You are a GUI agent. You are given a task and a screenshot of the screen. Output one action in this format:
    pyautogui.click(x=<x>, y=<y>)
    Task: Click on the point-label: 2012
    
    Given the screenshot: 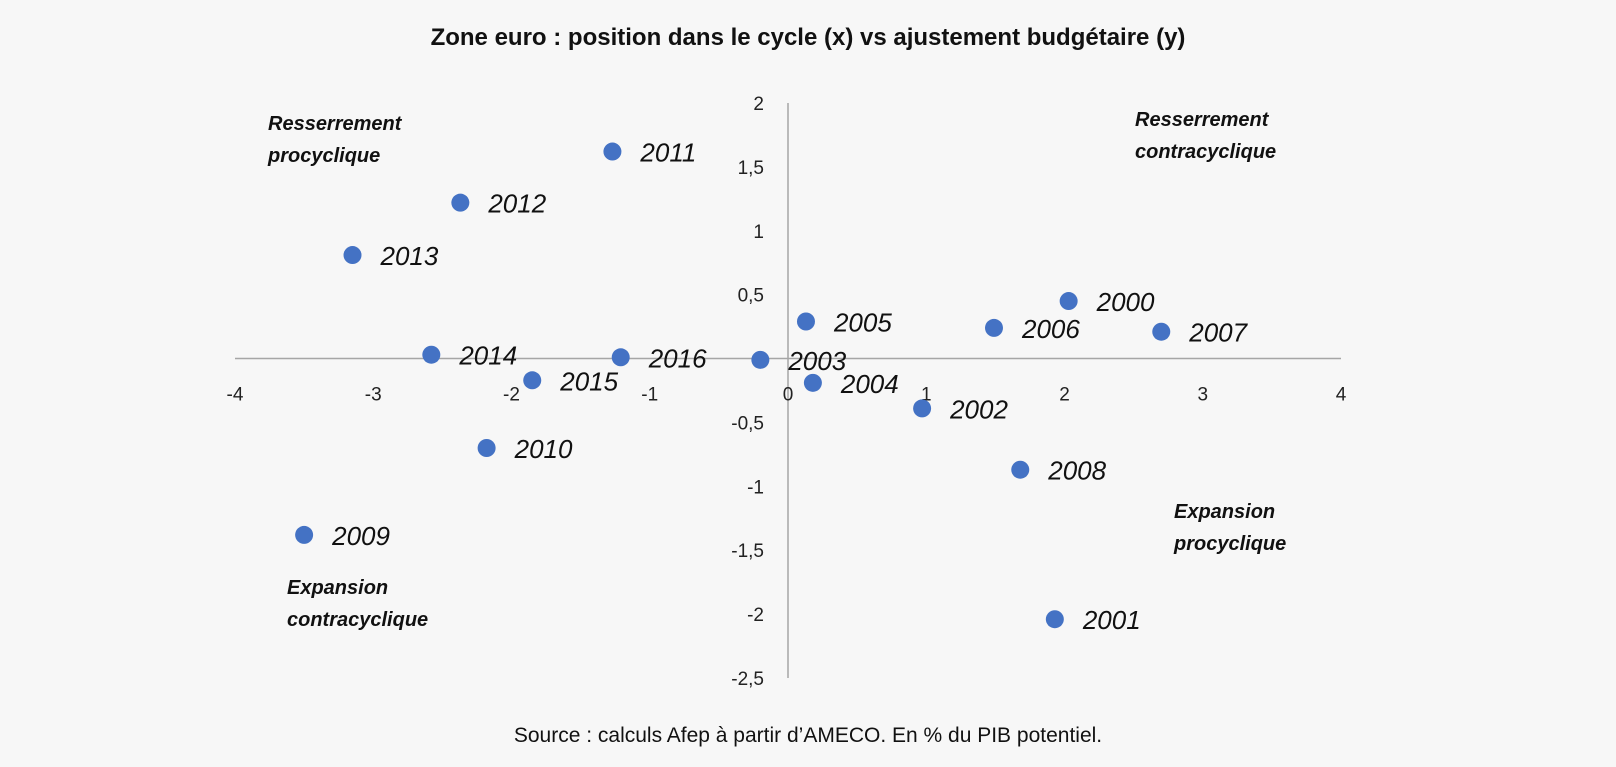 What is the action you would take?
    pyautogui.click(x=516, y=204)
    